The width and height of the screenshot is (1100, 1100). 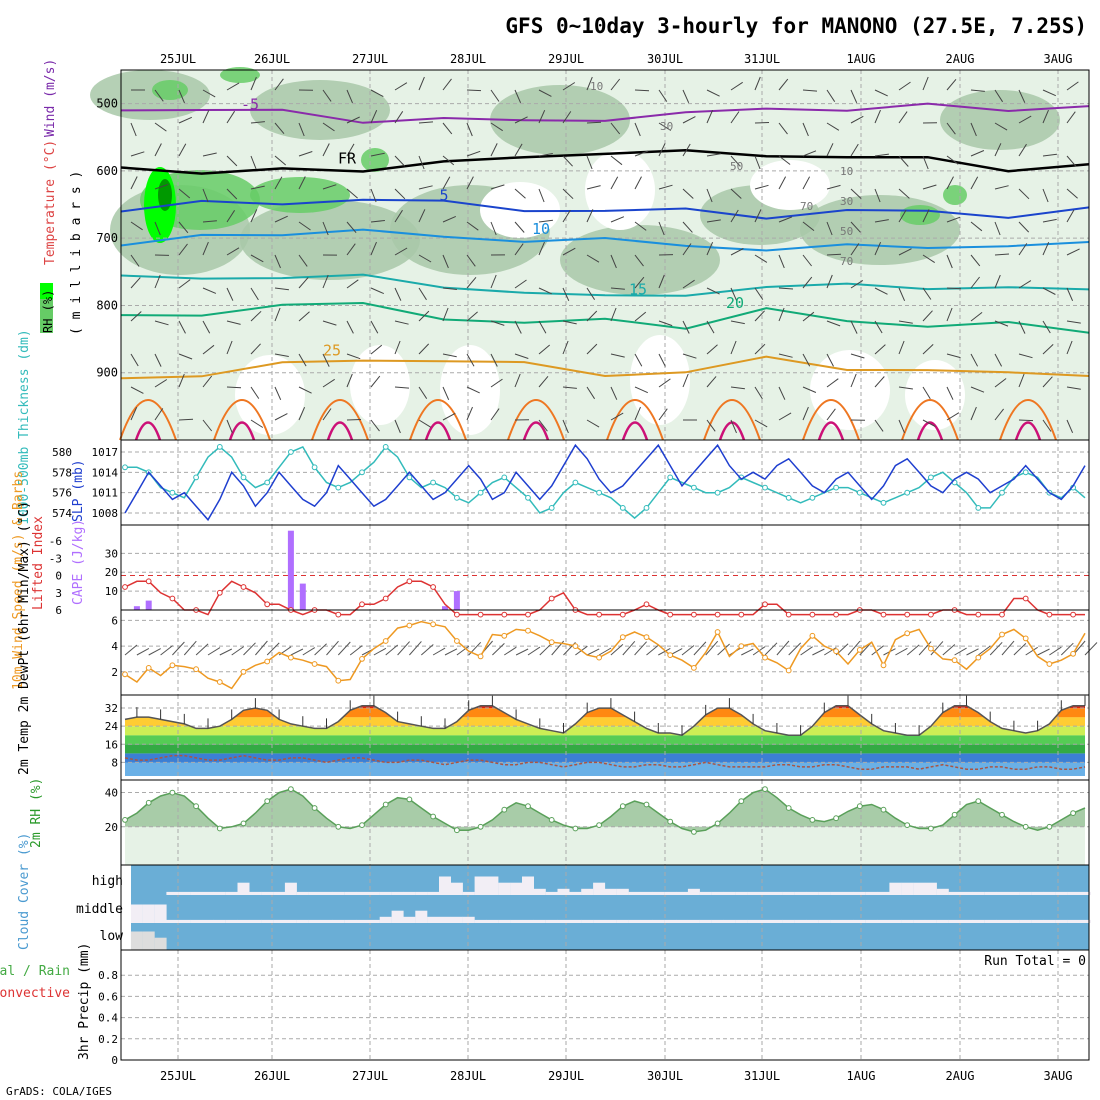 What do you see at coordinates (55, 558) in the screenshot?
I see `lifted-tick-label: -3` at bounding box center [55, 558].